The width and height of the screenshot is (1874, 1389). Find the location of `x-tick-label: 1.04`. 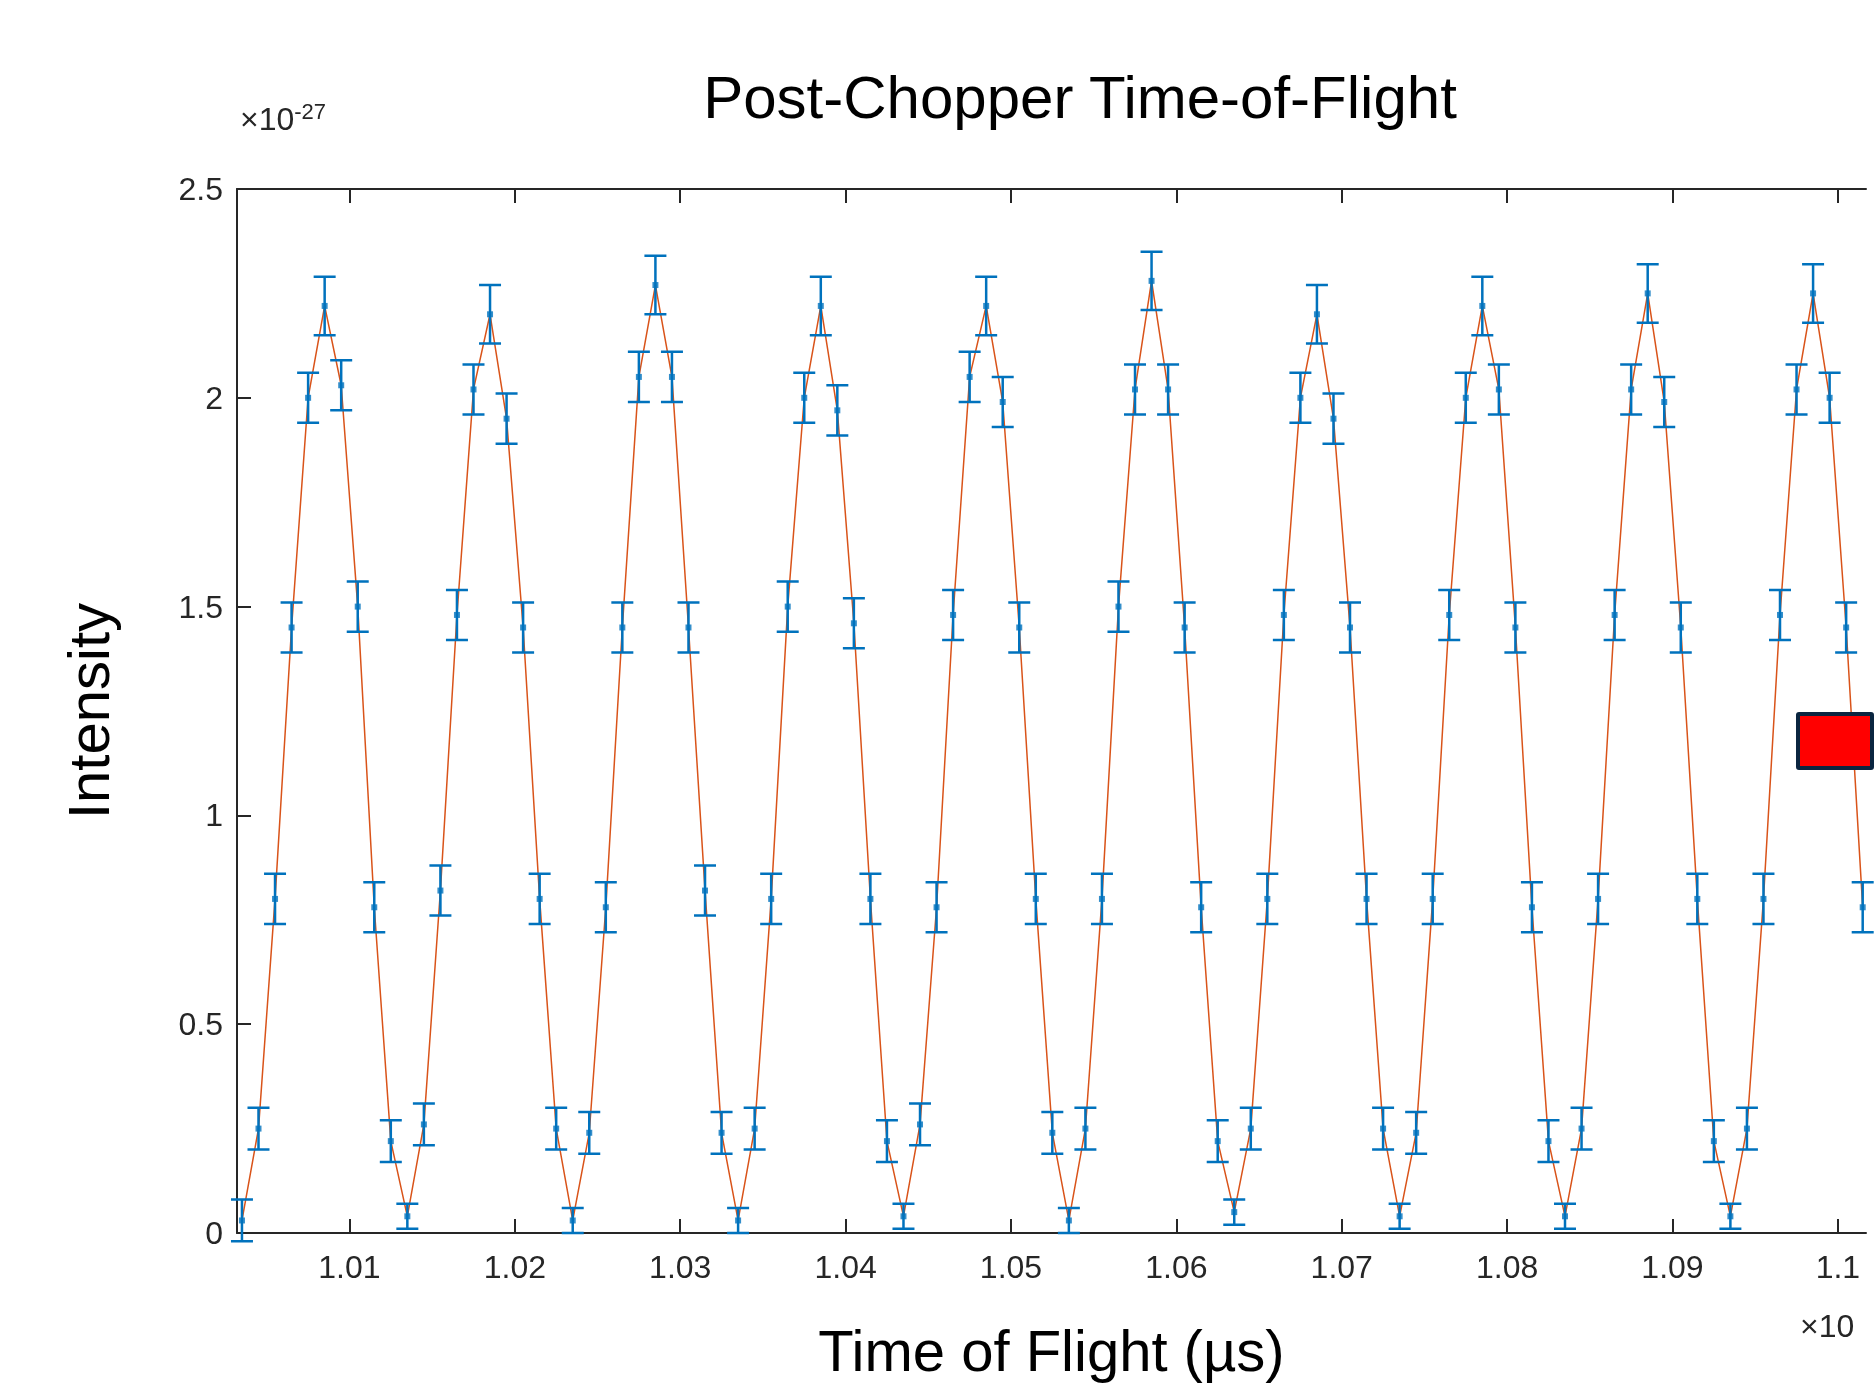

x-tick-label: 1.04 is located at coordinates (845, 1267).